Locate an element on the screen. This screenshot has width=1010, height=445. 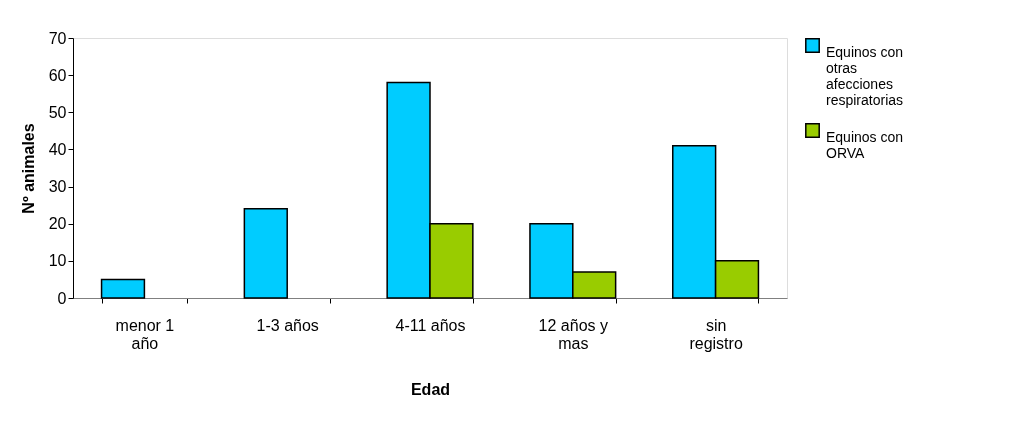
y-tick-label: 0 is located at coordinates (62, 298).